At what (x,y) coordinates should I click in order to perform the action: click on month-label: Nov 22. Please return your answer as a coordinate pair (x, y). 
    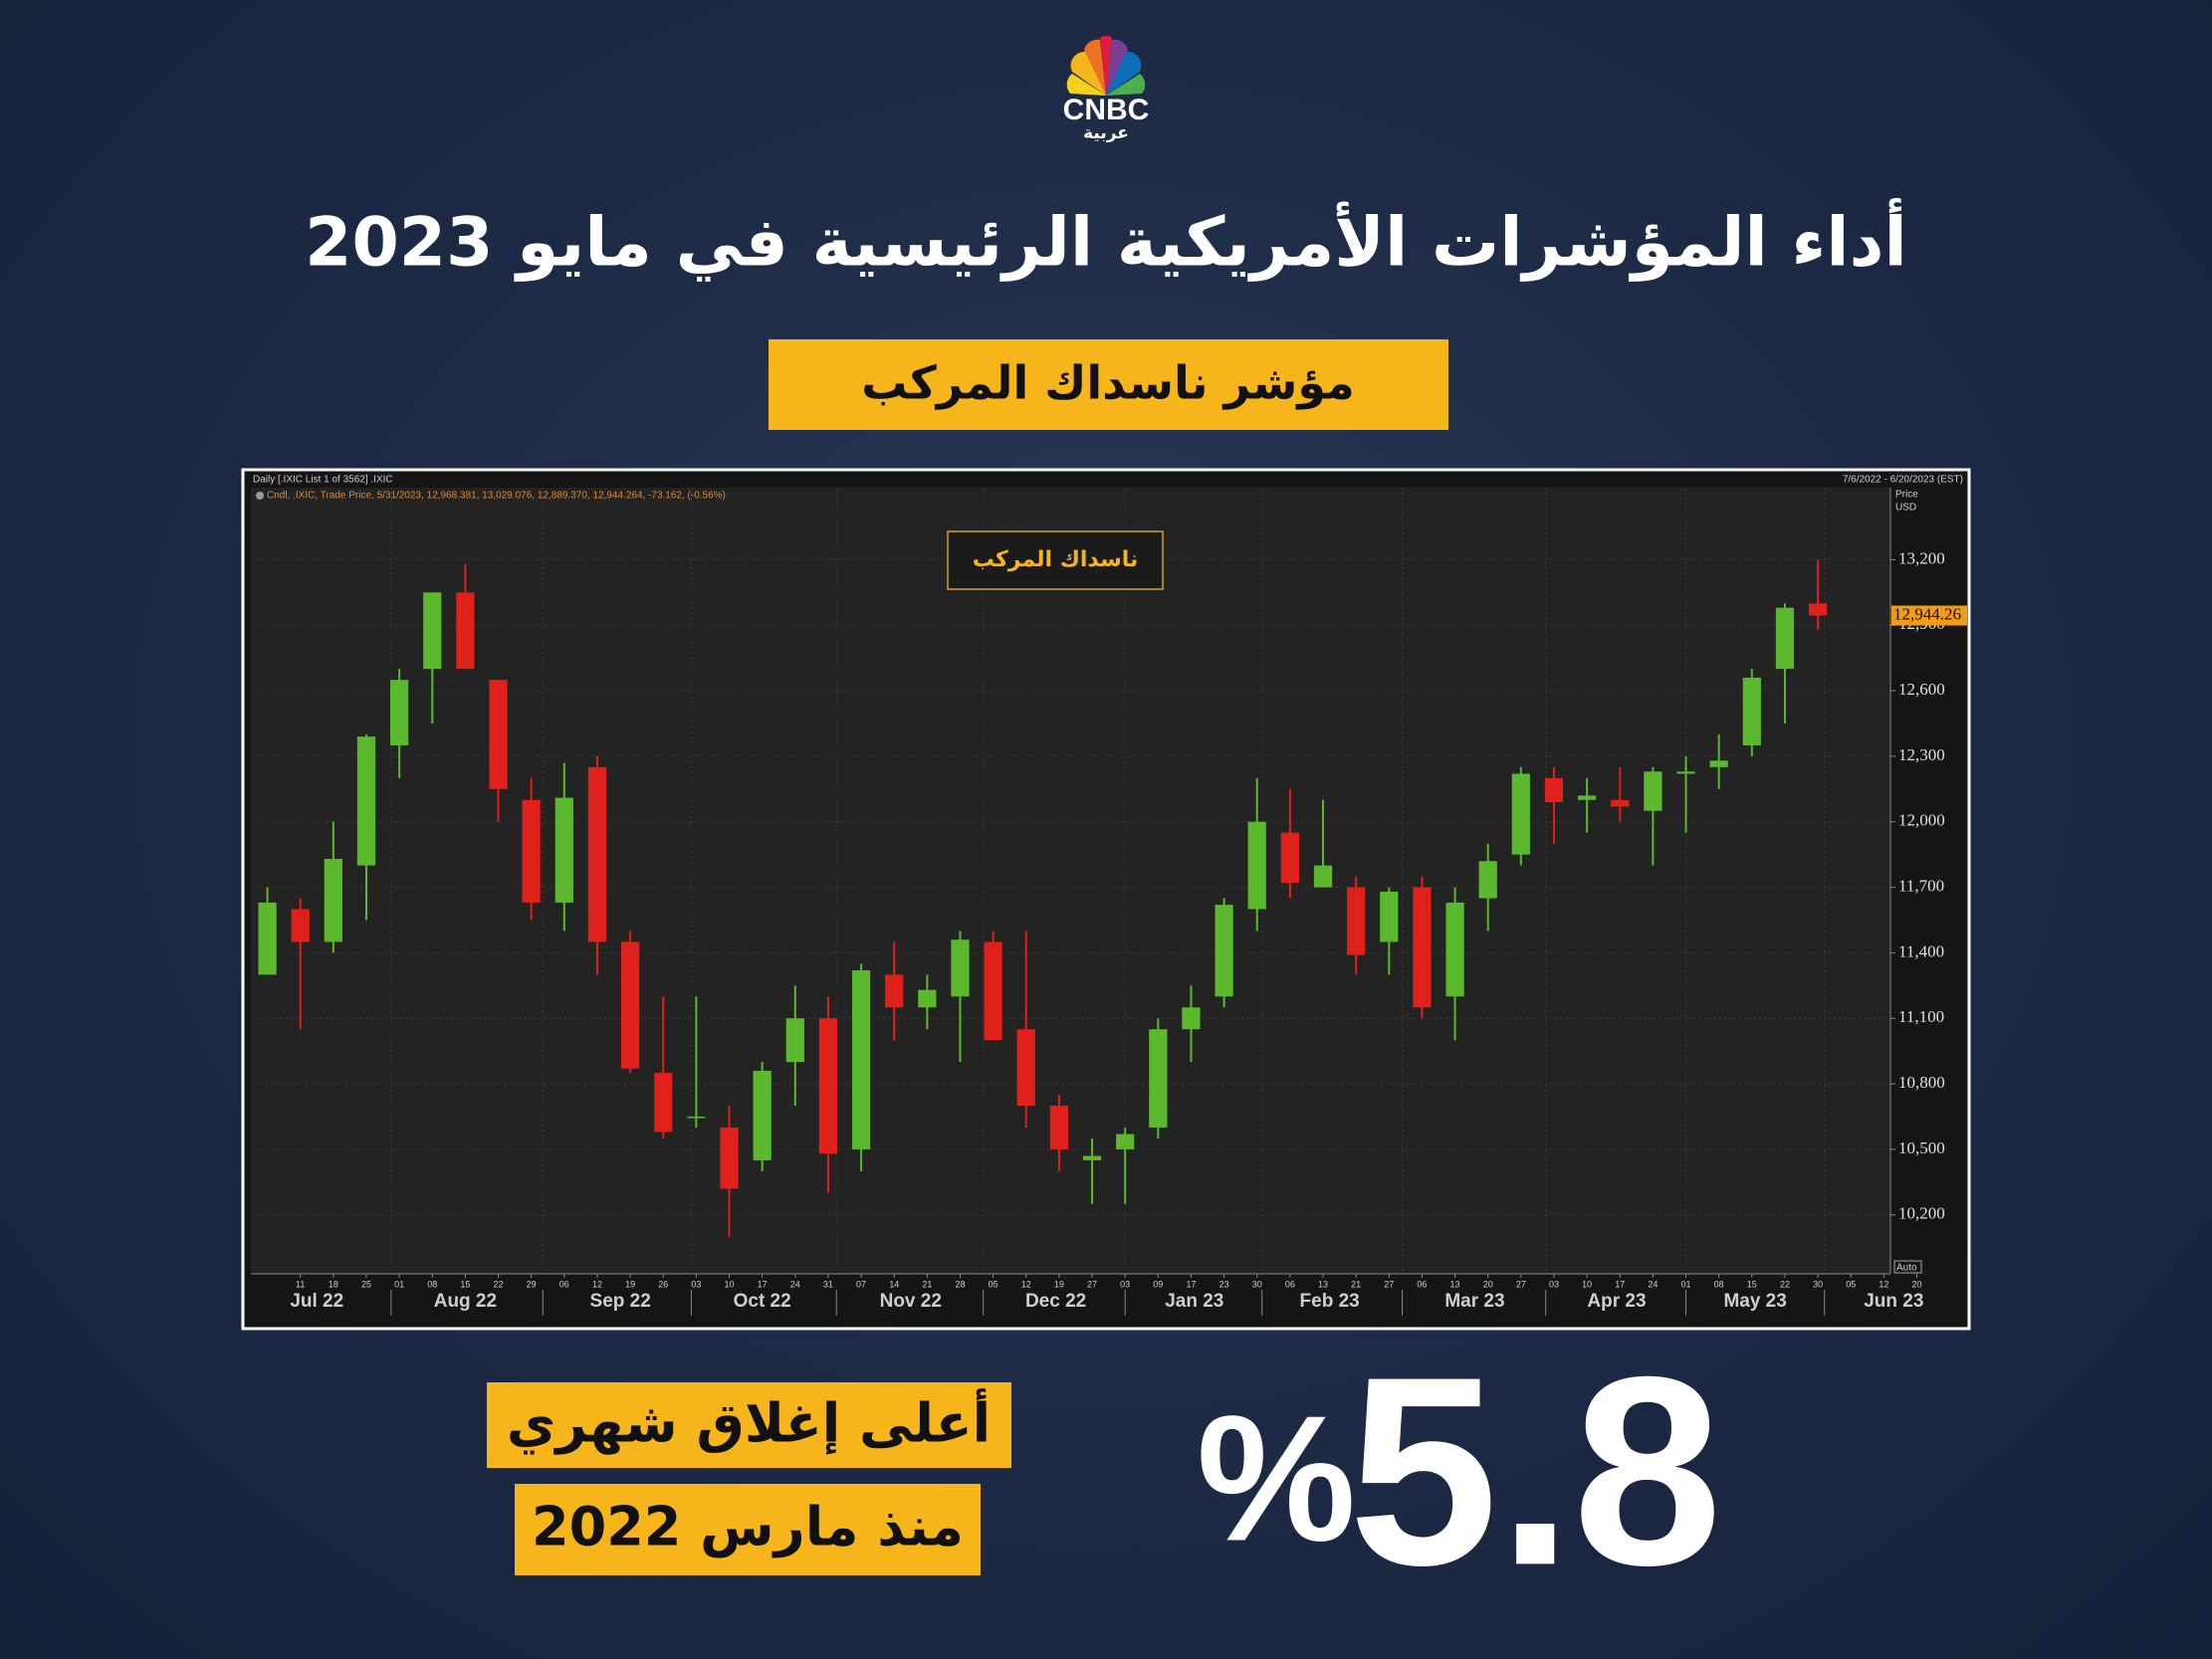
    Looking at the image, I should click on (911, 1301).